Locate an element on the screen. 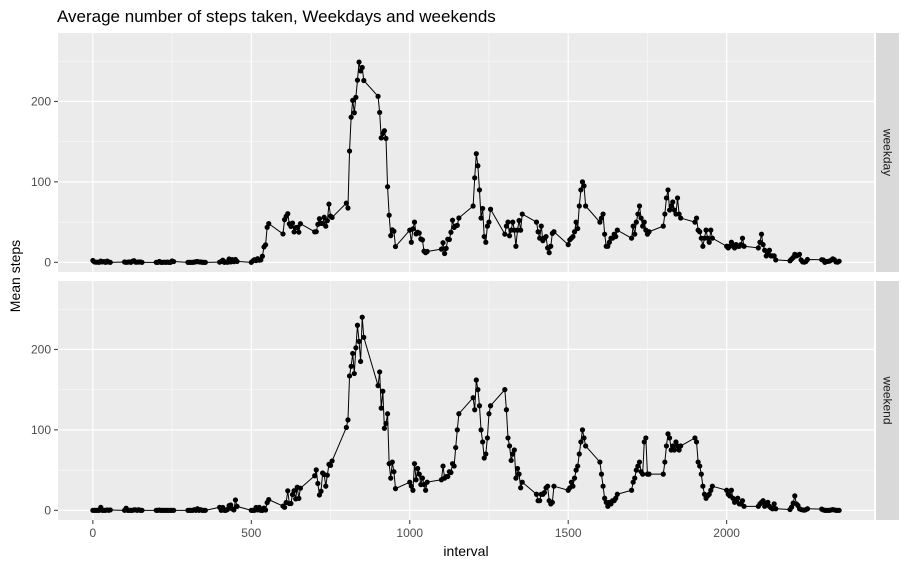  facet-strip-label: weekday is located at coordinates (888, 152).